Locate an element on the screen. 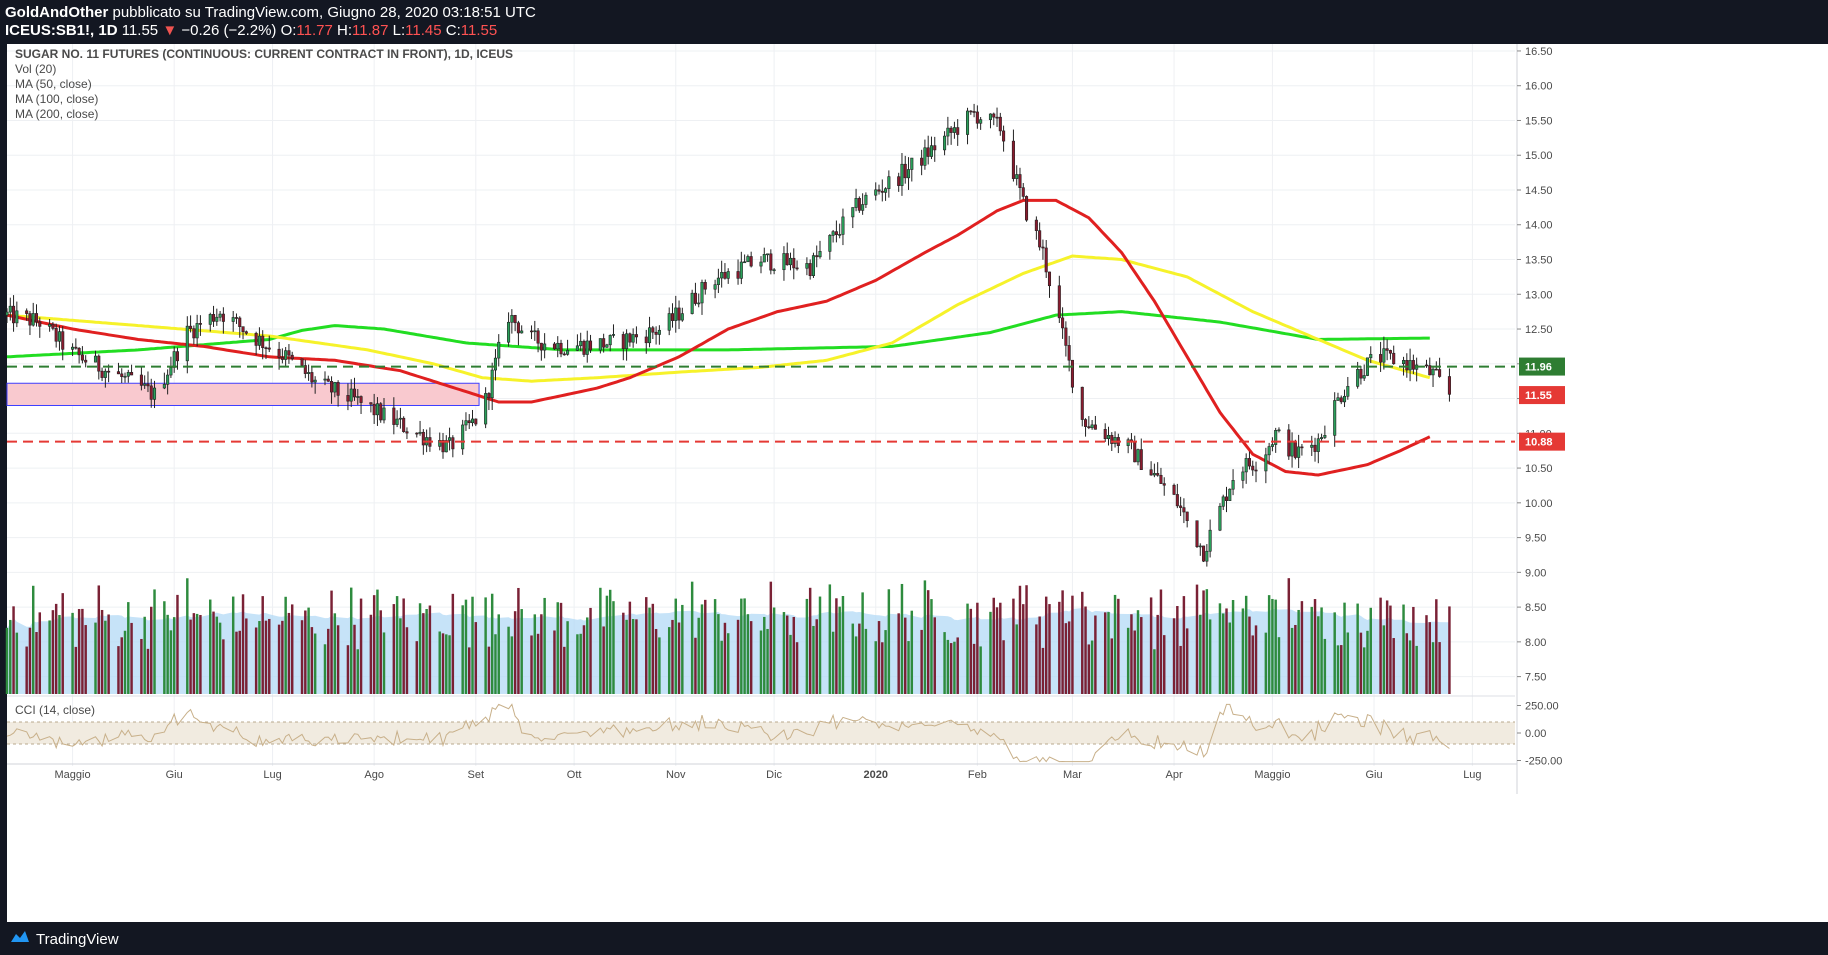 This screenshot has width=1828, height=955. cci-tick-label: 0.00 is located at coordinates (1535, 734).